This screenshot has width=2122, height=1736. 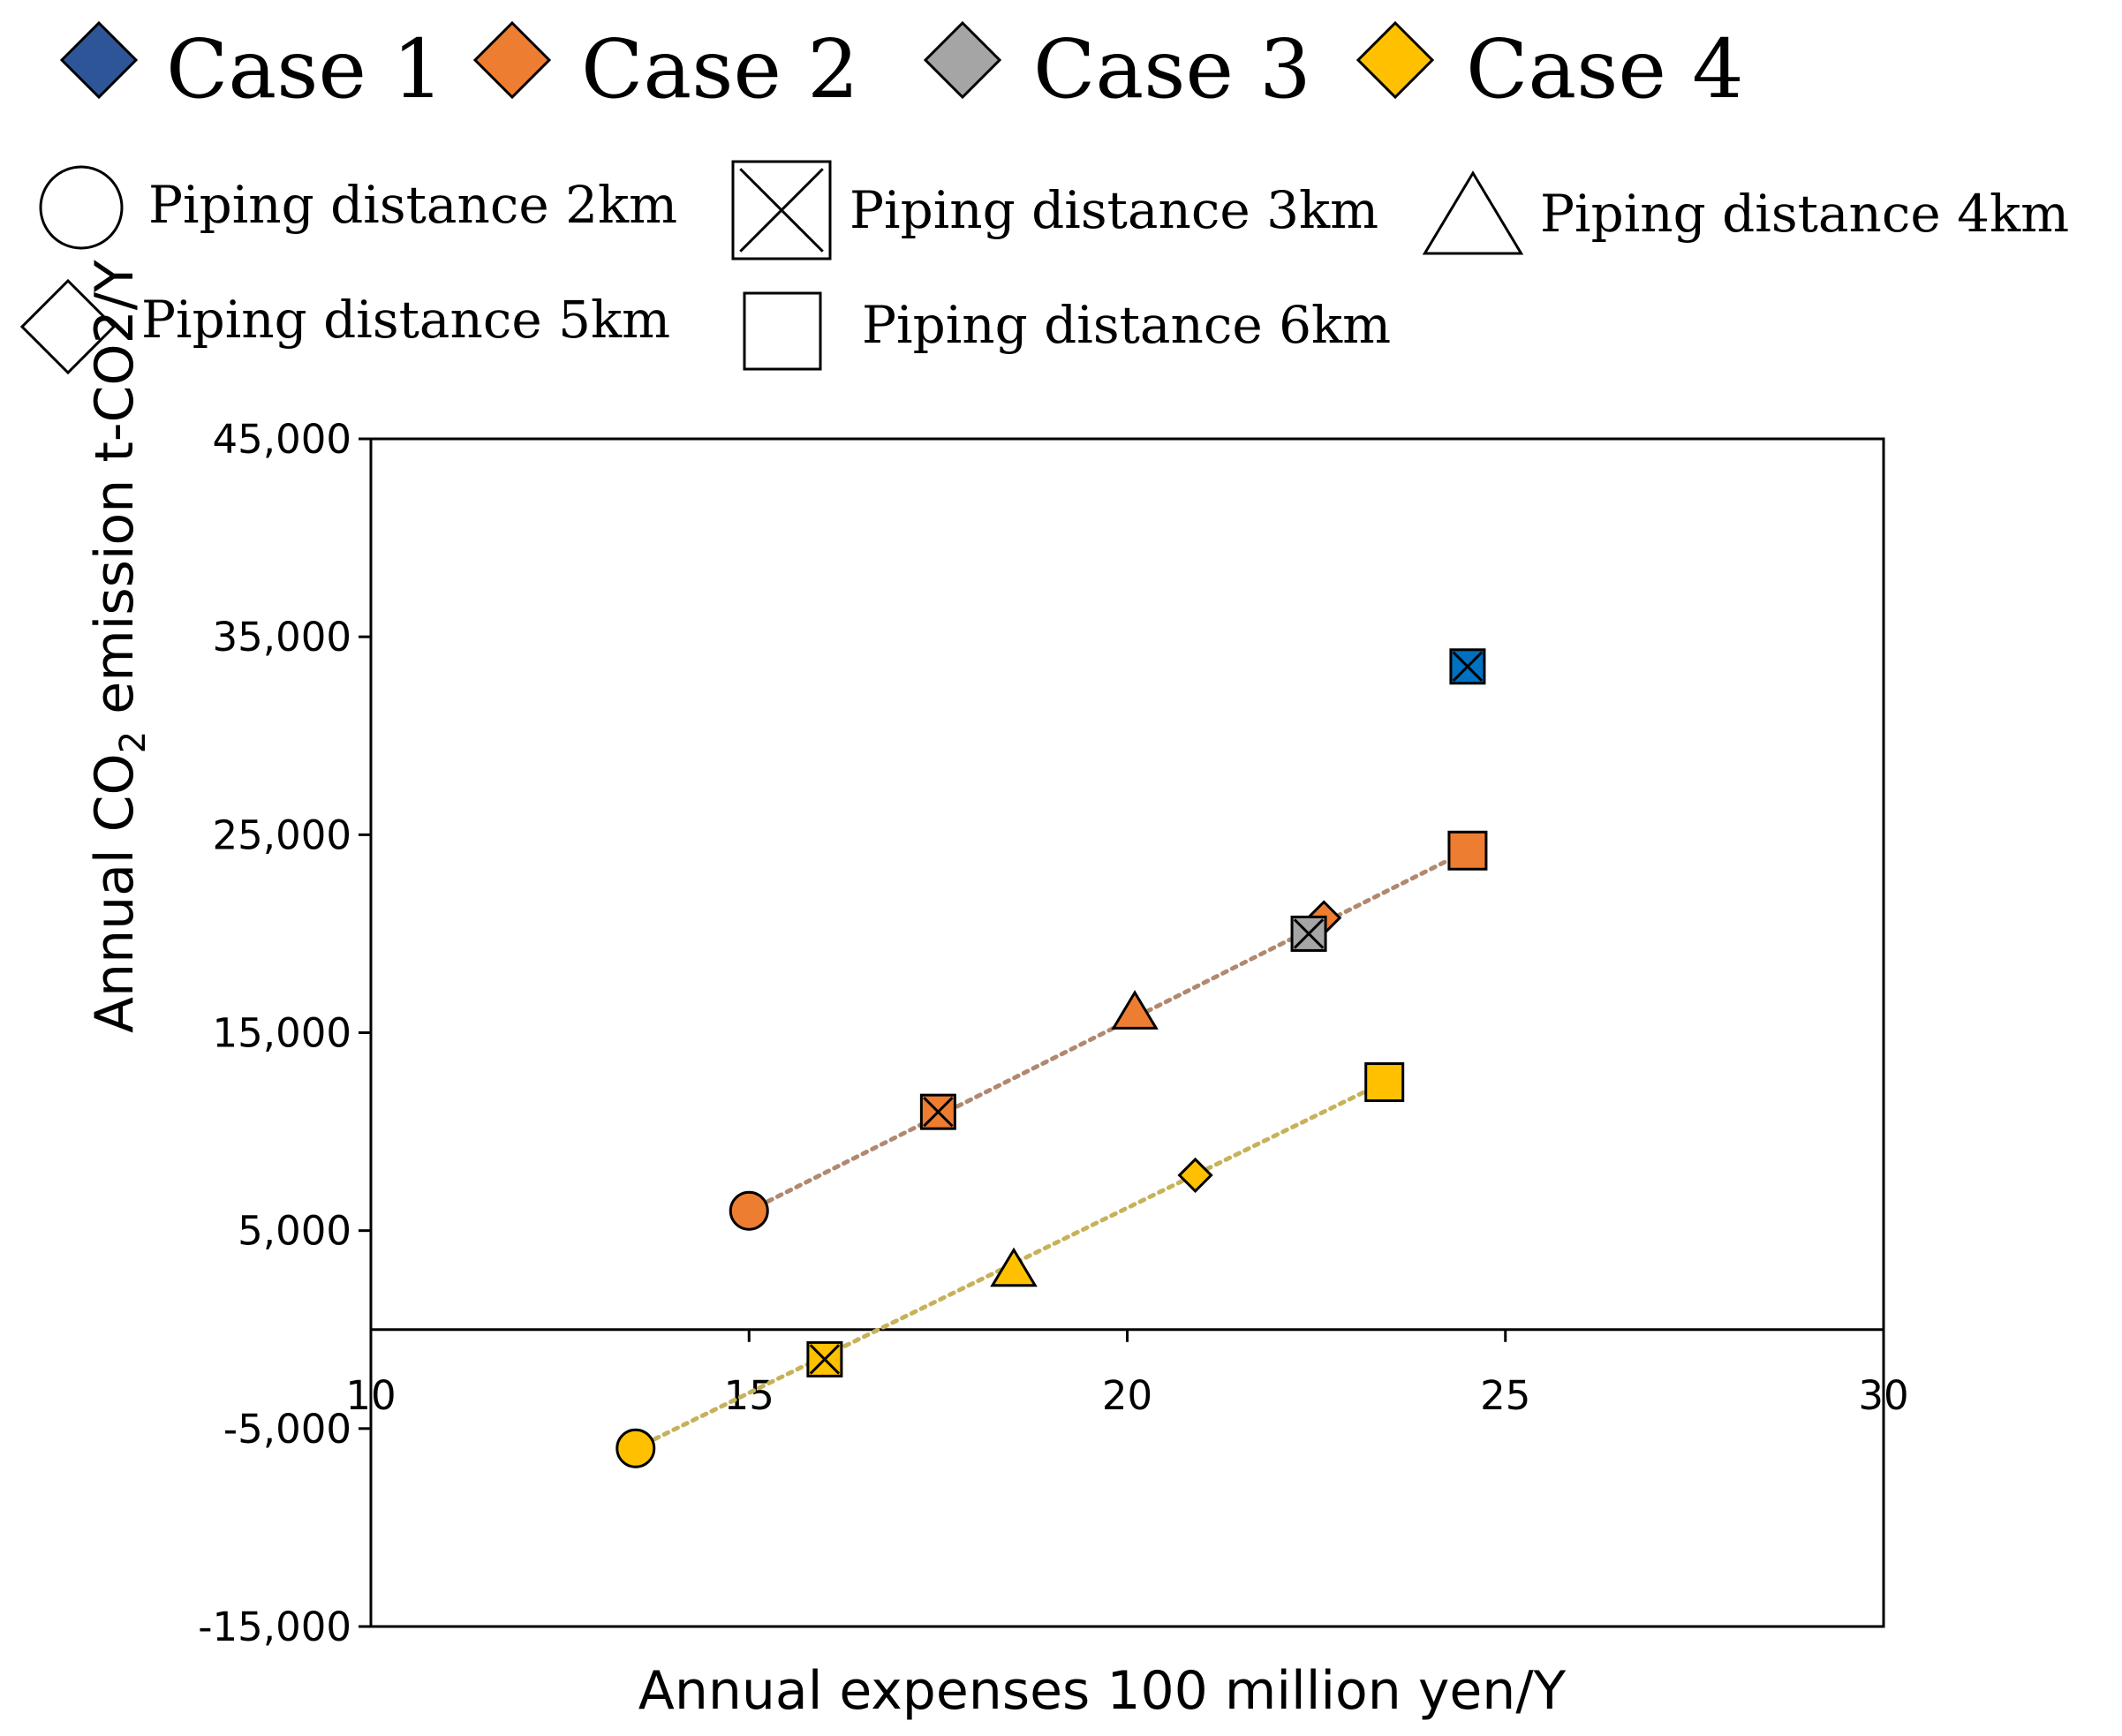 I want to click on legend-marker-label: Piping distance 4km, so click(x=1804, y=214).